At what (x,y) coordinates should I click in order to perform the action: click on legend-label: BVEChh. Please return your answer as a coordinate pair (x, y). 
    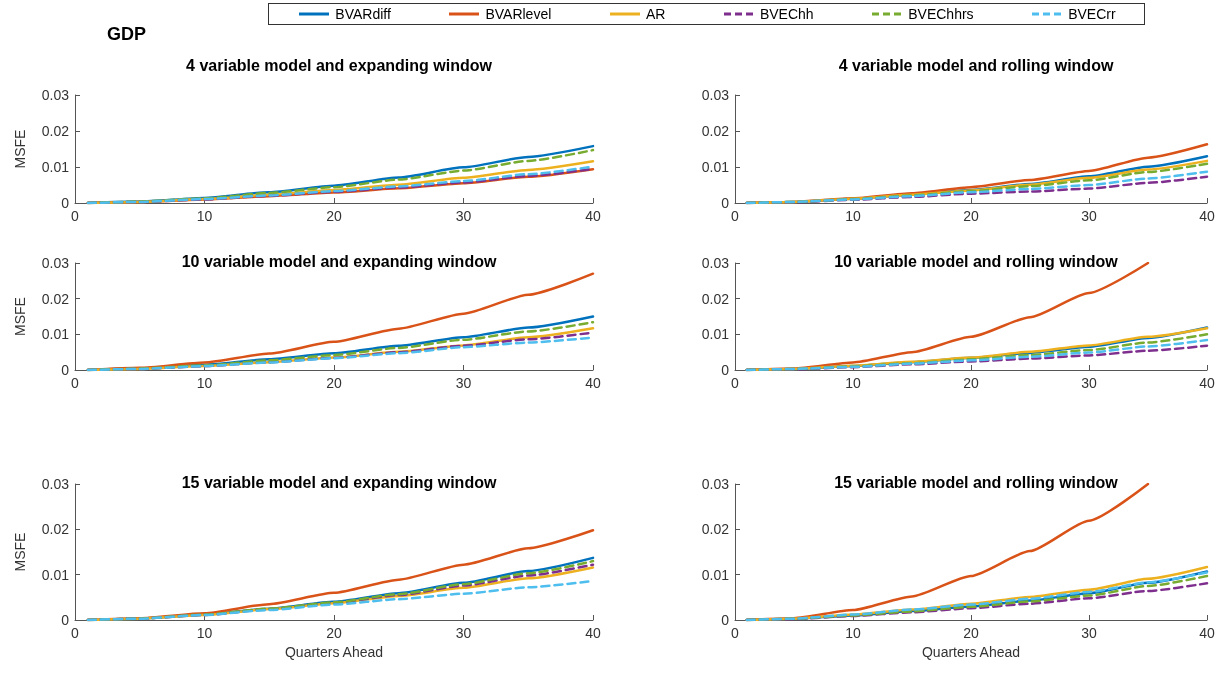
    Looking at the image, I should click on (786, 14).